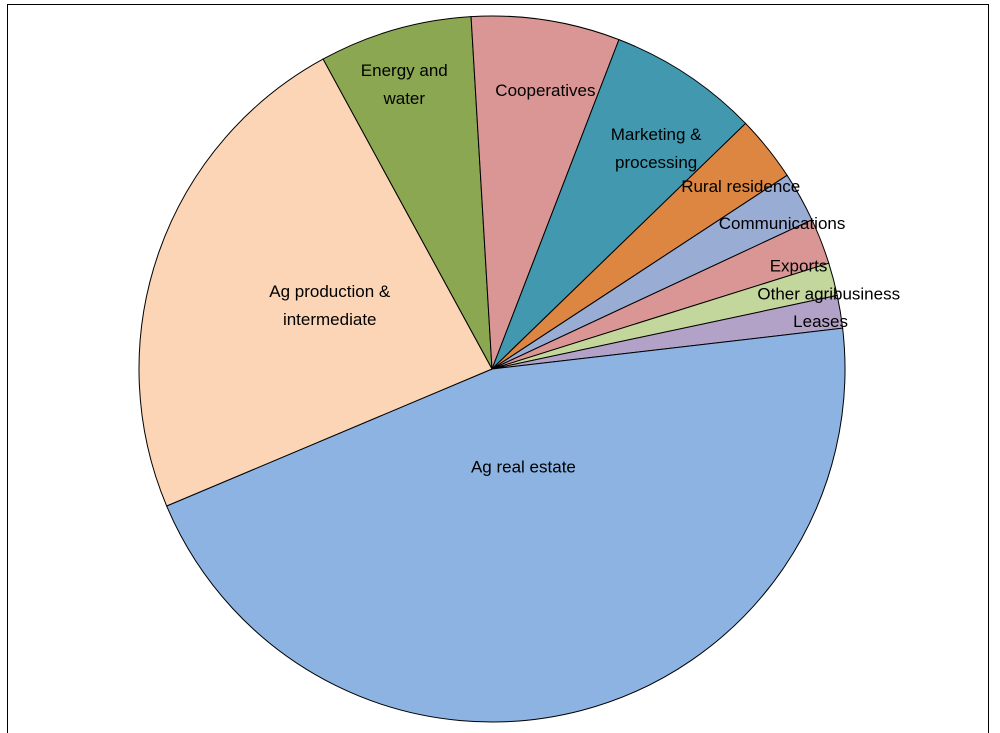  Describe the element at coordinates (820, 321) in the screenshot. I see `slice-label-leases: Leases` at that location.